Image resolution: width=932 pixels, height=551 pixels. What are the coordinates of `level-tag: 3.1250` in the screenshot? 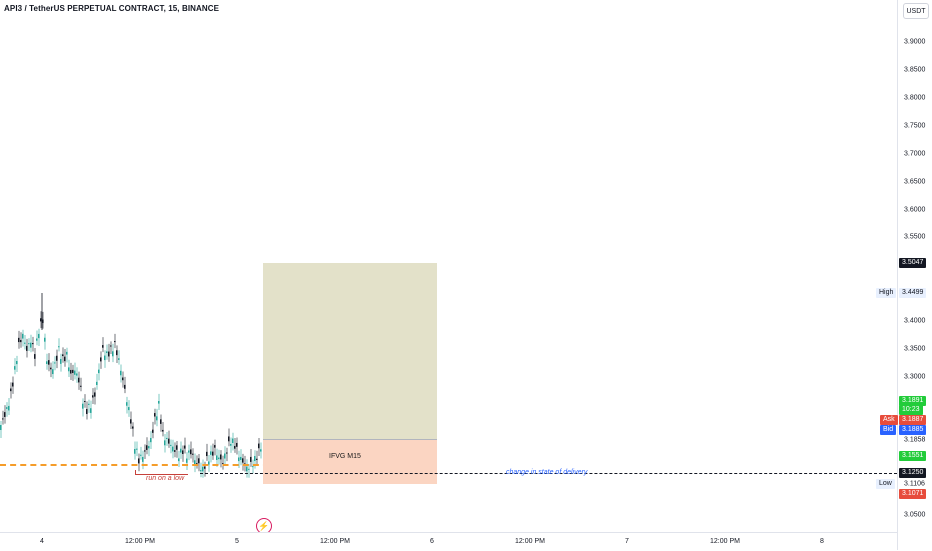 It's located at (913, 473).